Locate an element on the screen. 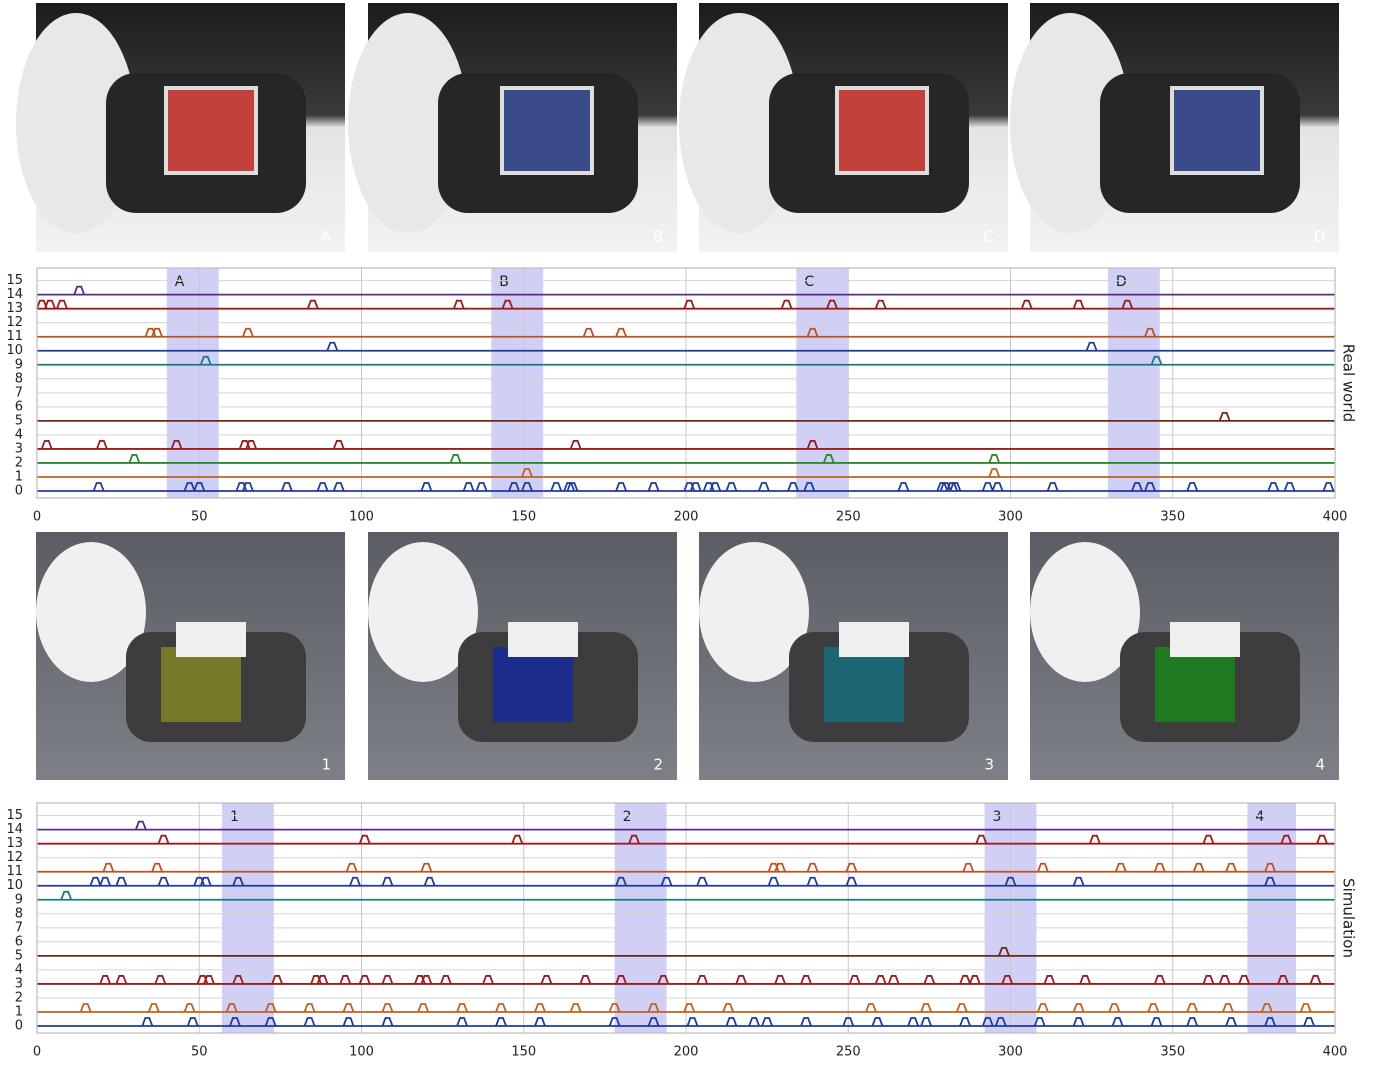  x-tick-label: 200 is located at coordinates (686, 517).